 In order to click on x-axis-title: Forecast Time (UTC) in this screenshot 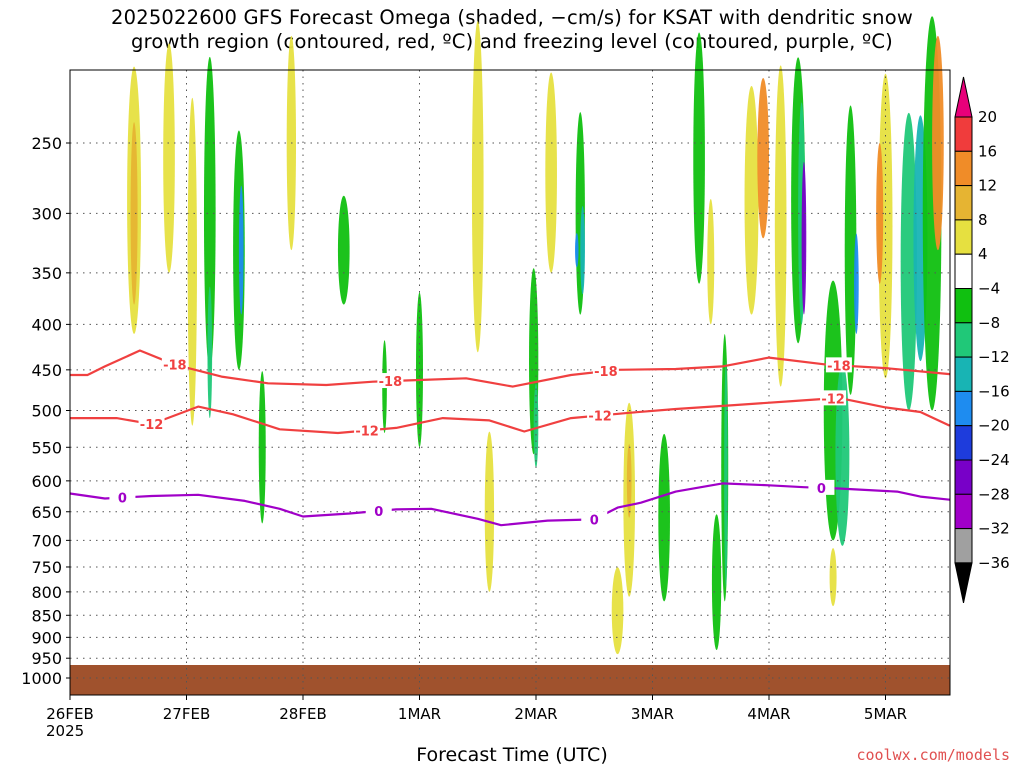, I will do `click(512, 755)`.